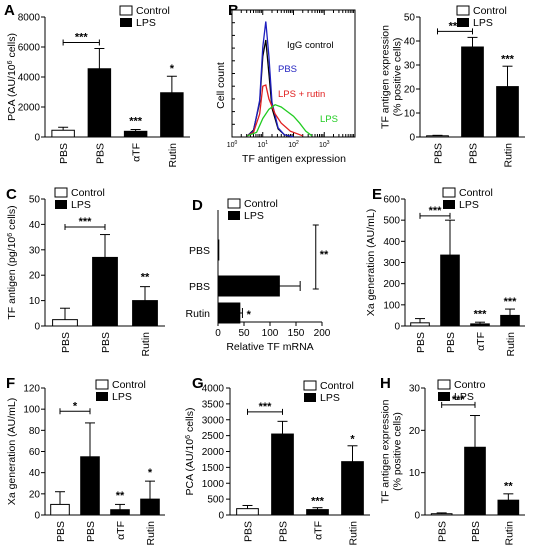 The width and height of the screenshot is (542, 550). I want to click on panel-label: C, so click(11, 194).